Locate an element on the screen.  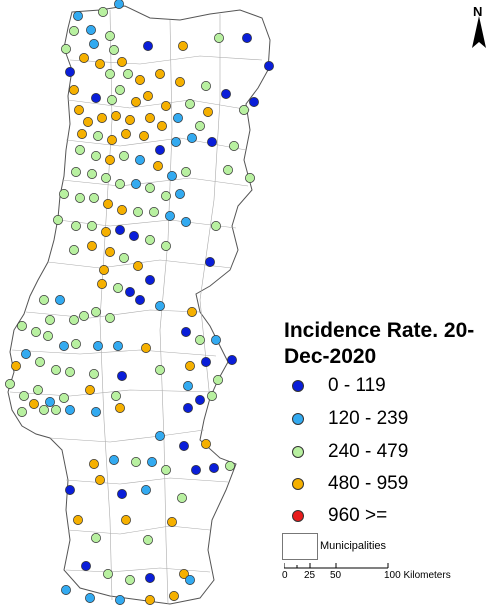
legend-dot-orange is located at coordinates (298, 484).